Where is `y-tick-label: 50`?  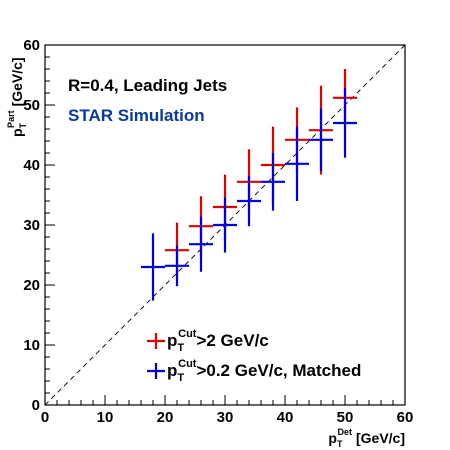 y-tick-label: 50 is located at coordinates (31, 105).